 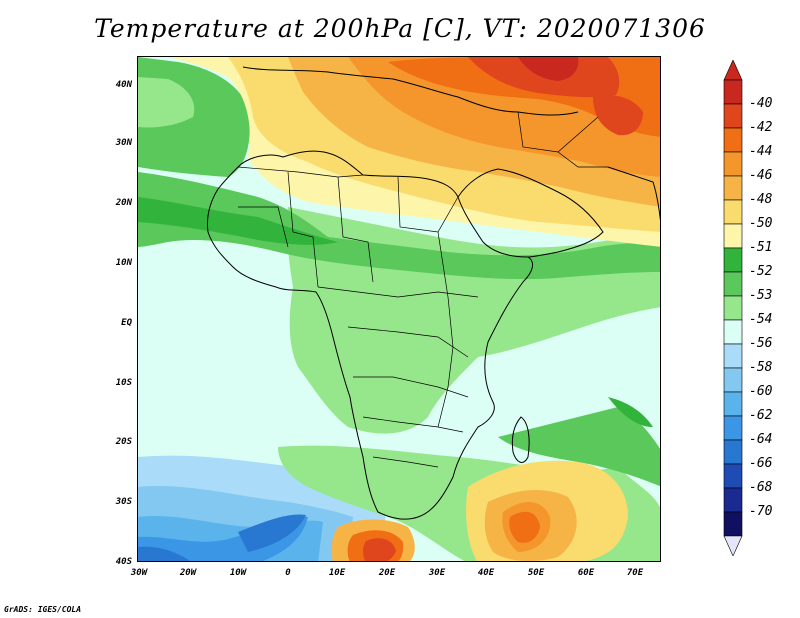 What do you see at coordinates (618, 115) in the screenshot?
I see `contour-fill-iran-minus42` at bounding box center [618, 115].